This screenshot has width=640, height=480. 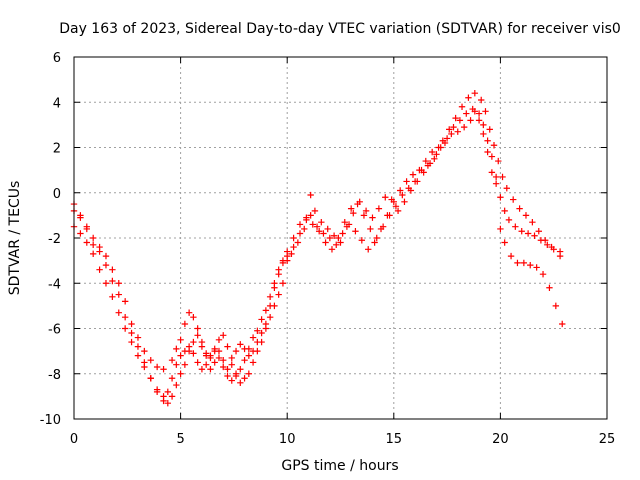 What do you see at coordinates (287, 439) in the screenshot?
I see `x-tick-label: 10` at bounding box center [287, 439].